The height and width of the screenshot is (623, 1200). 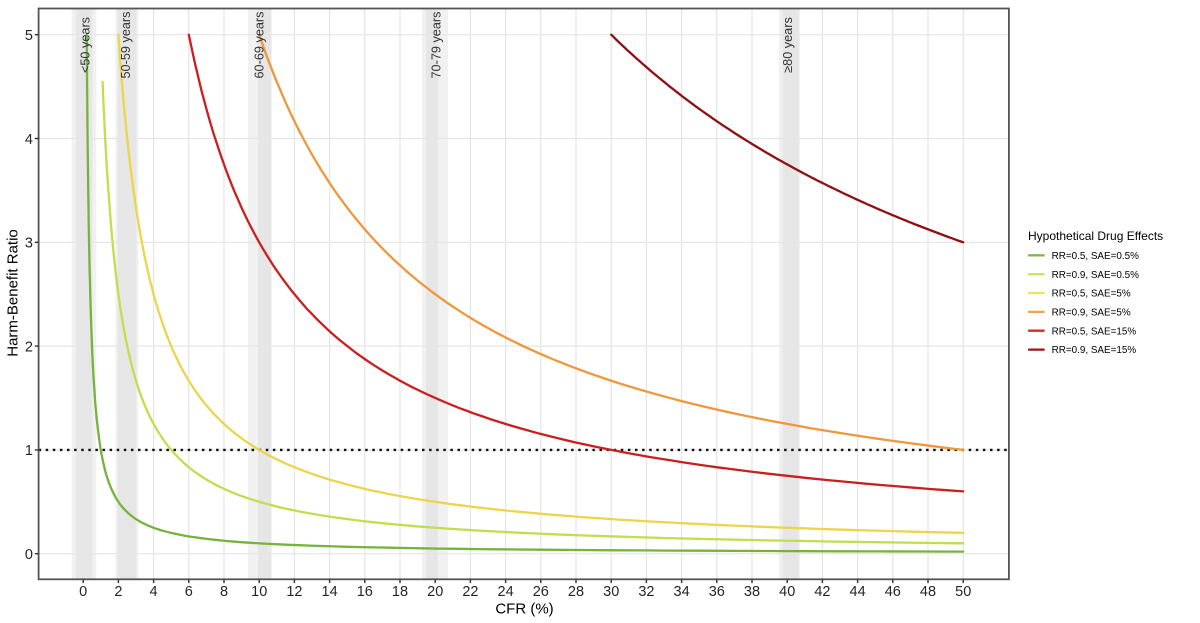 What do you see at coordinates (717, 592) in the screenshot?
I see `svg-text: 36` at bounding box center [717, 592].